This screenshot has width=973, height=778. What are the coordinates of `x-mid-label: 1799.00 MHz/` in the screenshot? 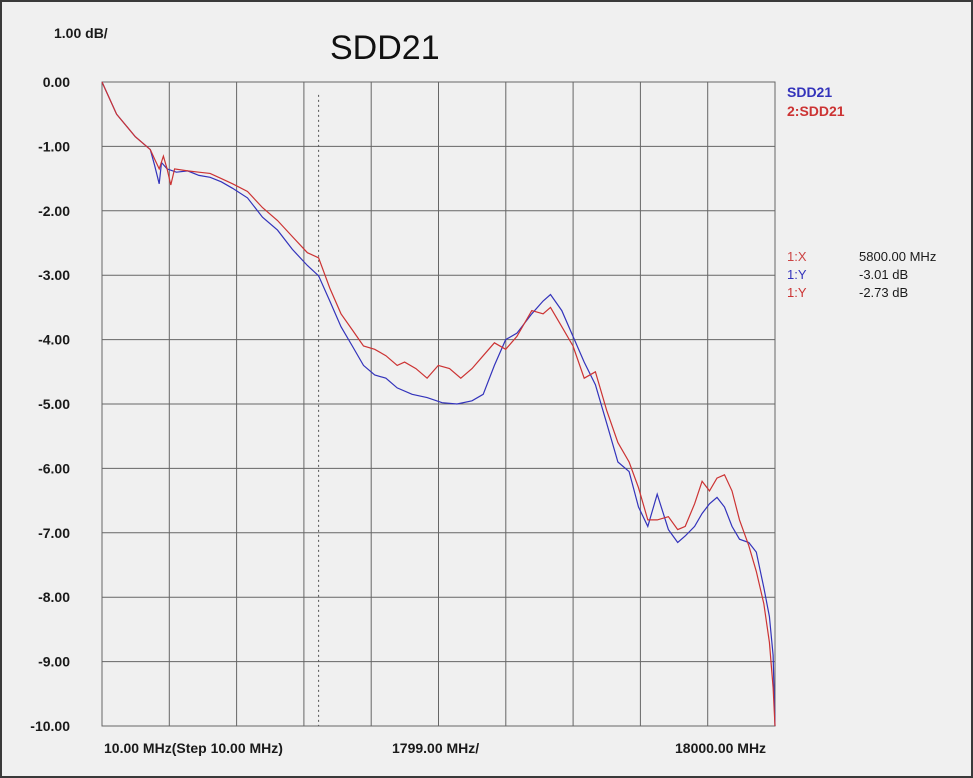 It's located at (435, 748).